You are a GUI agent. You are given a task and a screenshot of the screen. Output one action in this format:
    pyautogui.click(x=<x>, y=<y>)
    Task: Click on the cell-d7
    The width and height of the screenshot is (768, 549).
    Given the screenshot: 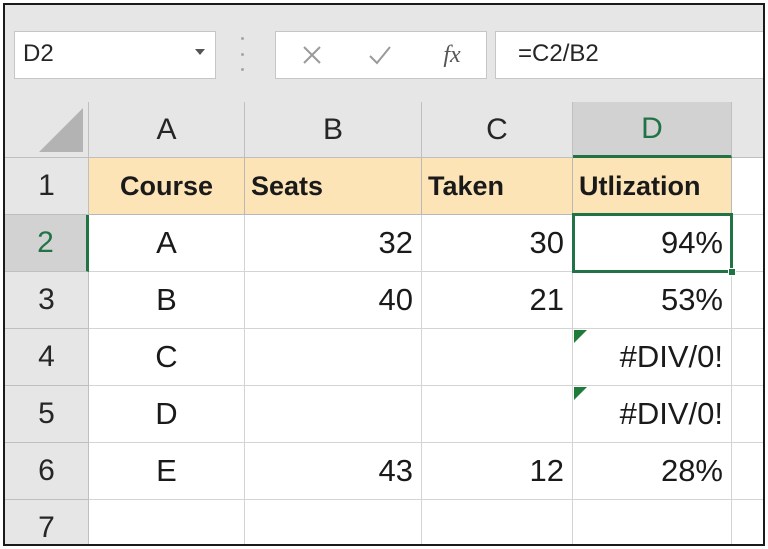 What is the action you would take?
    pyautogui.click(x=652, y=522)
    